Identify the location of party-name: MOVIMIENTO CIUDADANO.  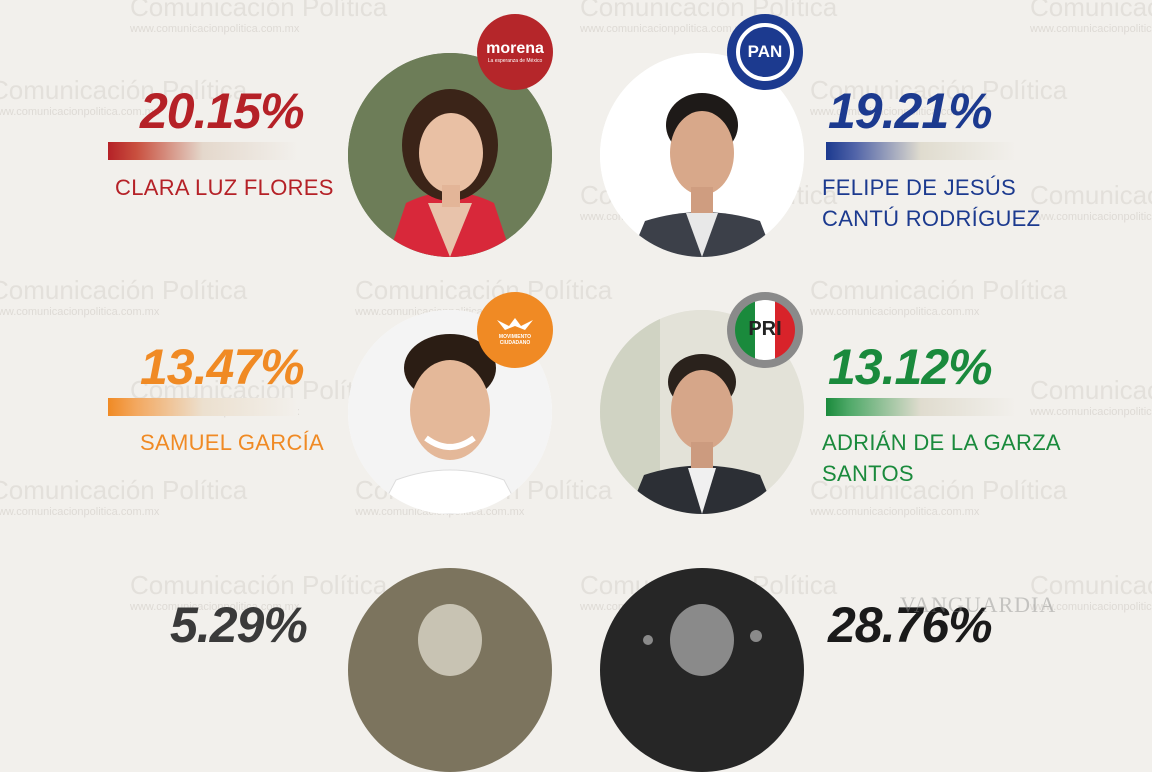
(515, 340).